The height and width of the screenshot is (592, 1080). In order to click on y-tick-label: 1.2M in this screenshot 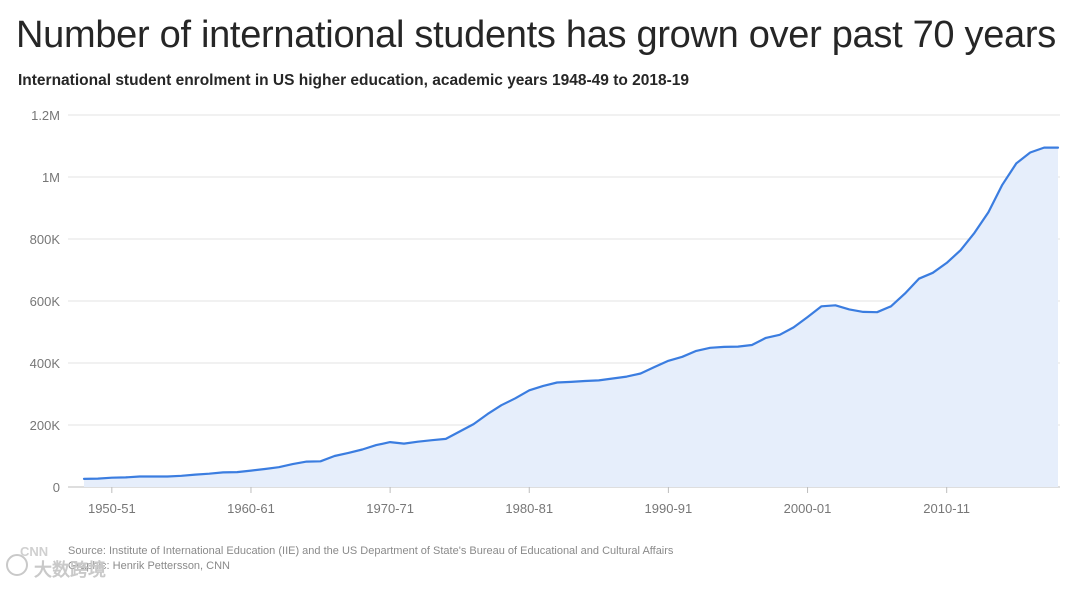, I will do `click(45, 115)`.